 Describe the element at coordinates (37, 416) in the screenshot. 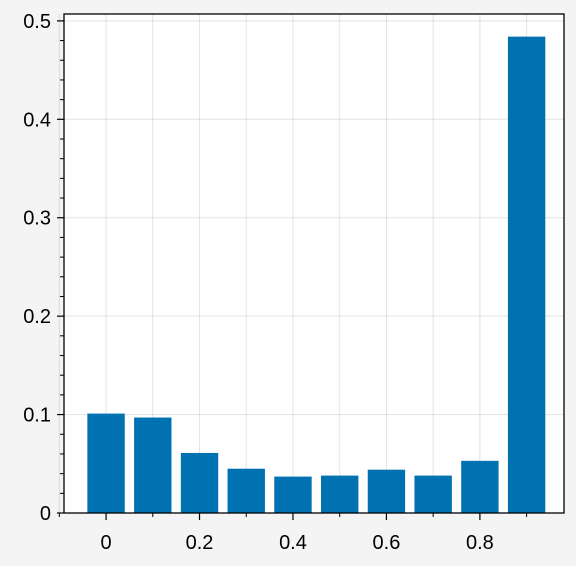

I see `y-tick-label: 0.1` at that location.